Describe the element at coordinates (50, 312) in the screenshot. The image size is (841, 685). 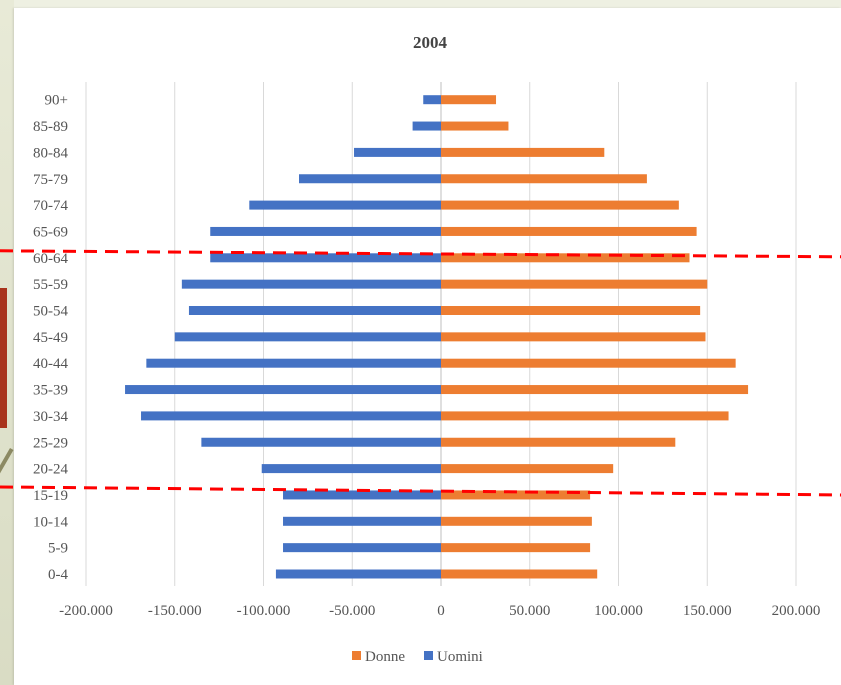
I see `y-tick-label: 50-54` at that location.